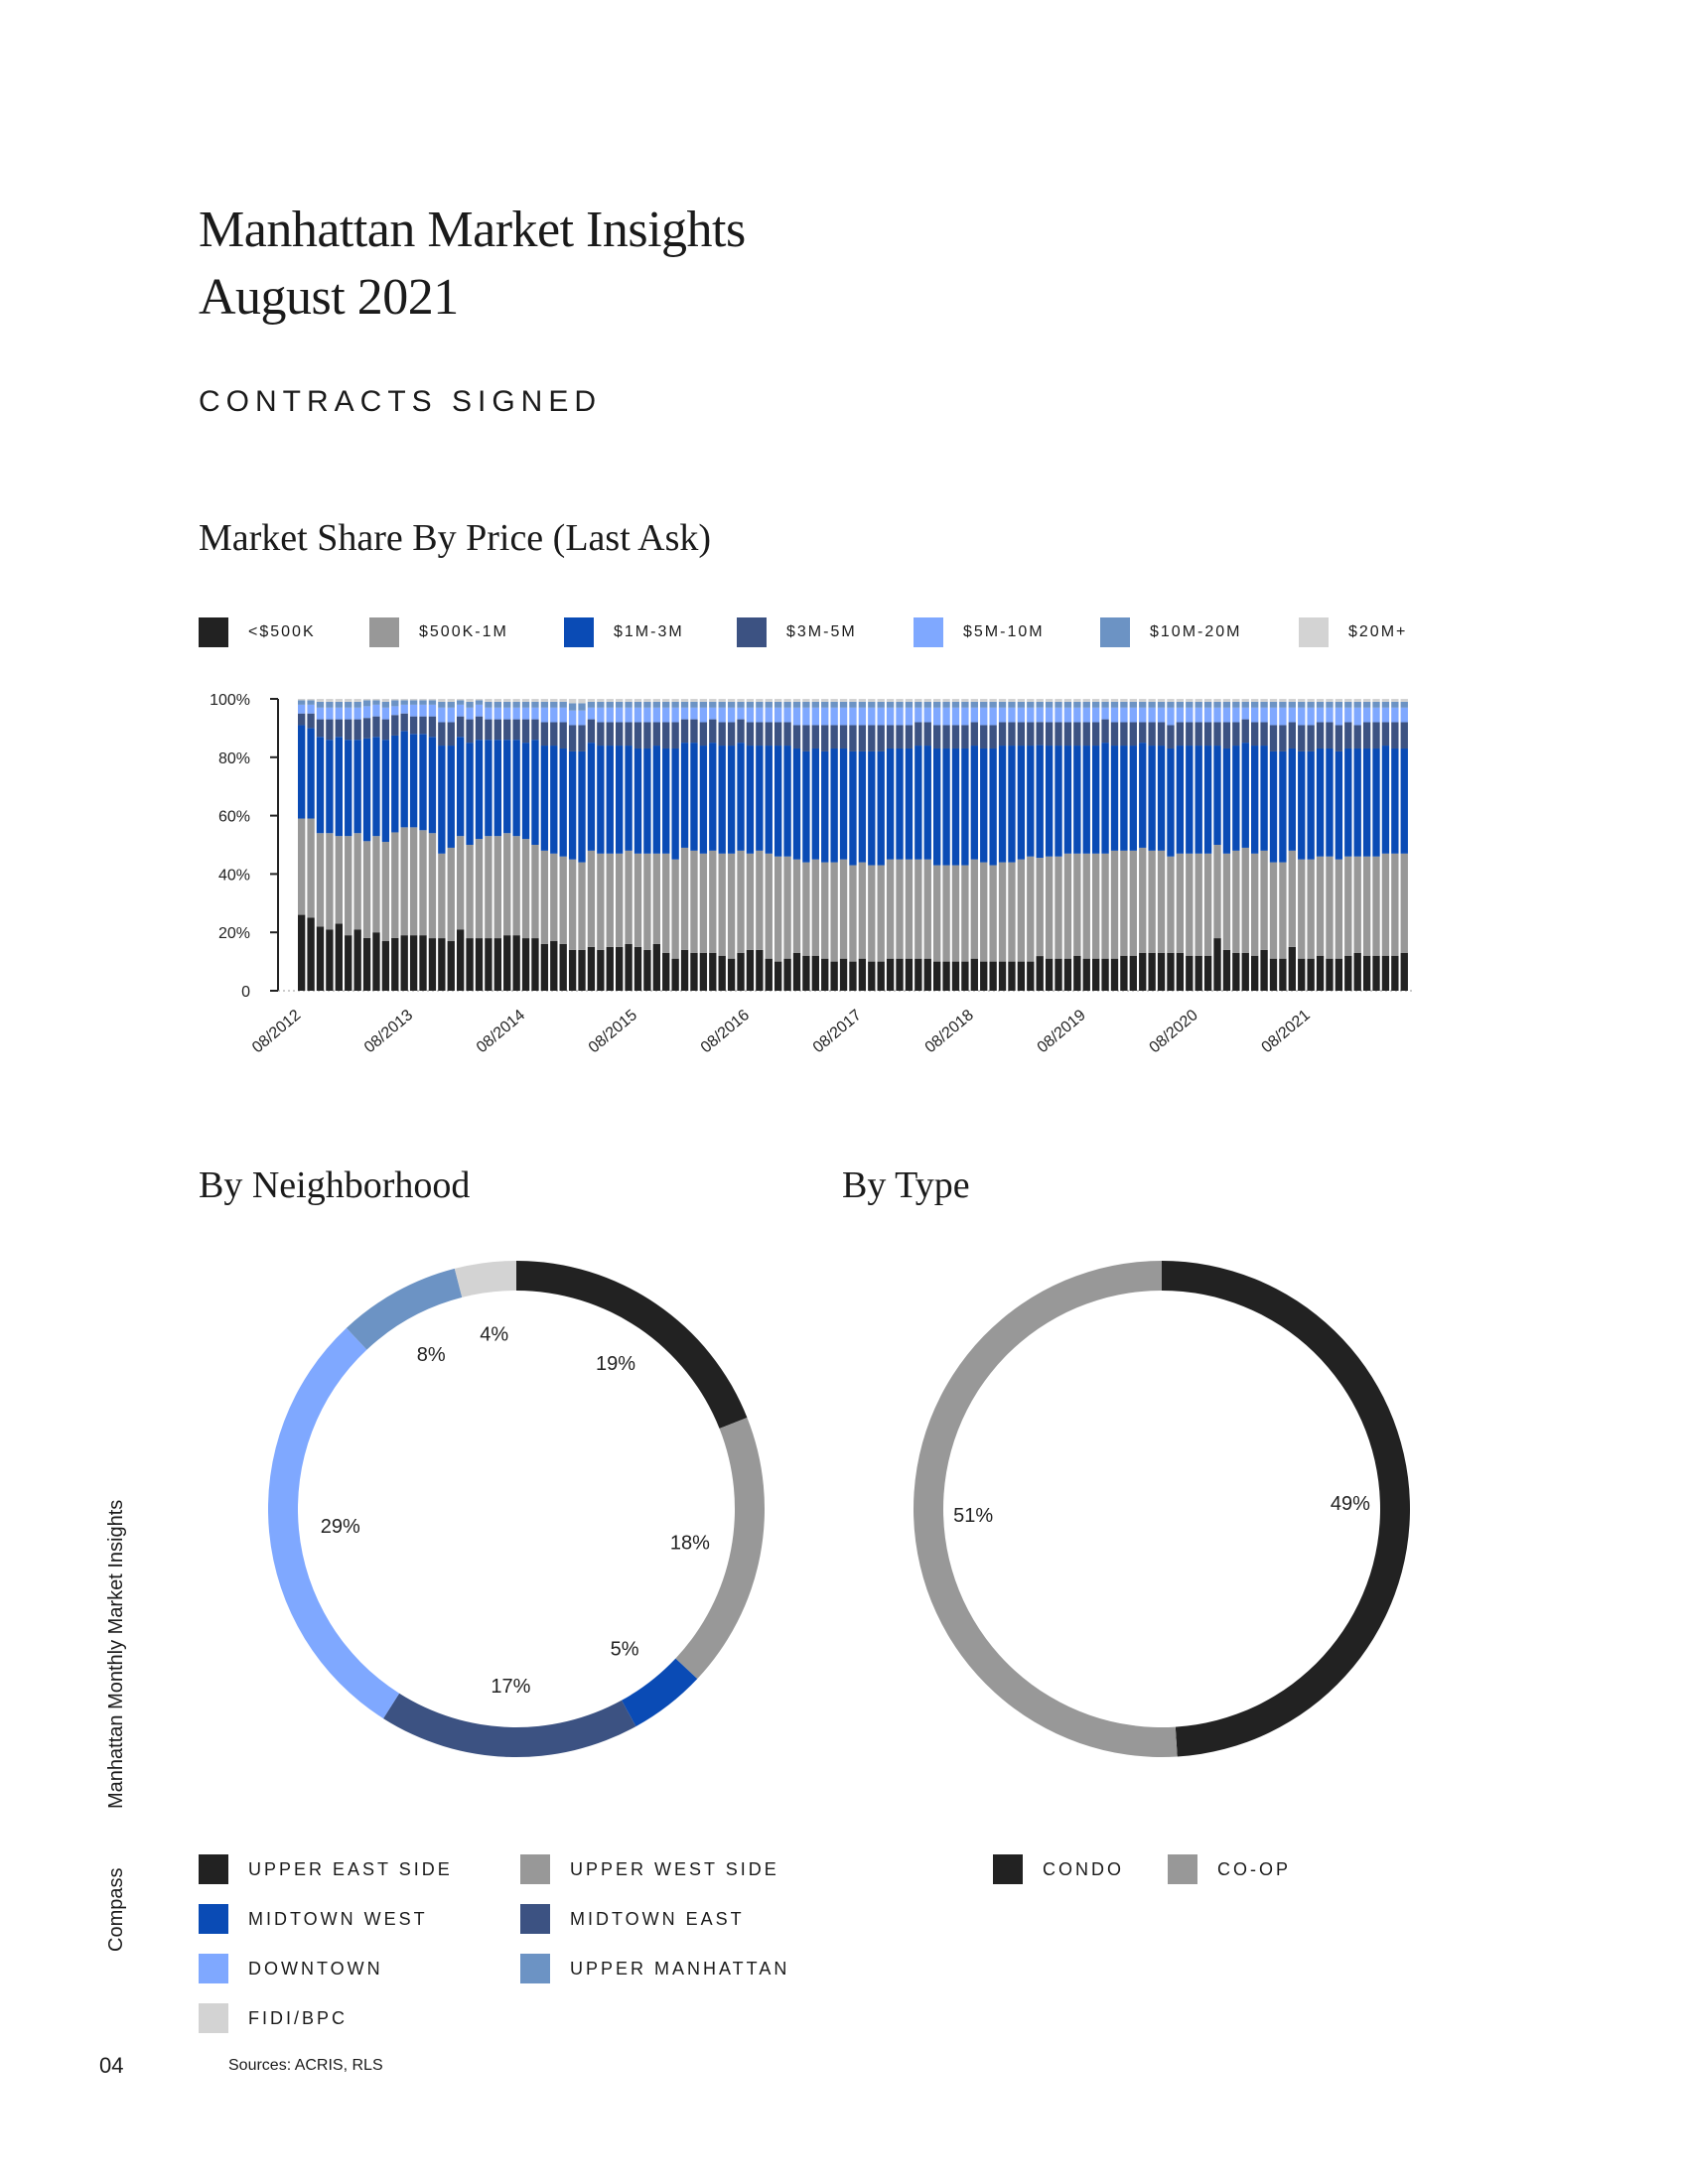 This screenshot has height=2184, width=1688. I want to click on slice-label: 29%, so click(340, 1527).